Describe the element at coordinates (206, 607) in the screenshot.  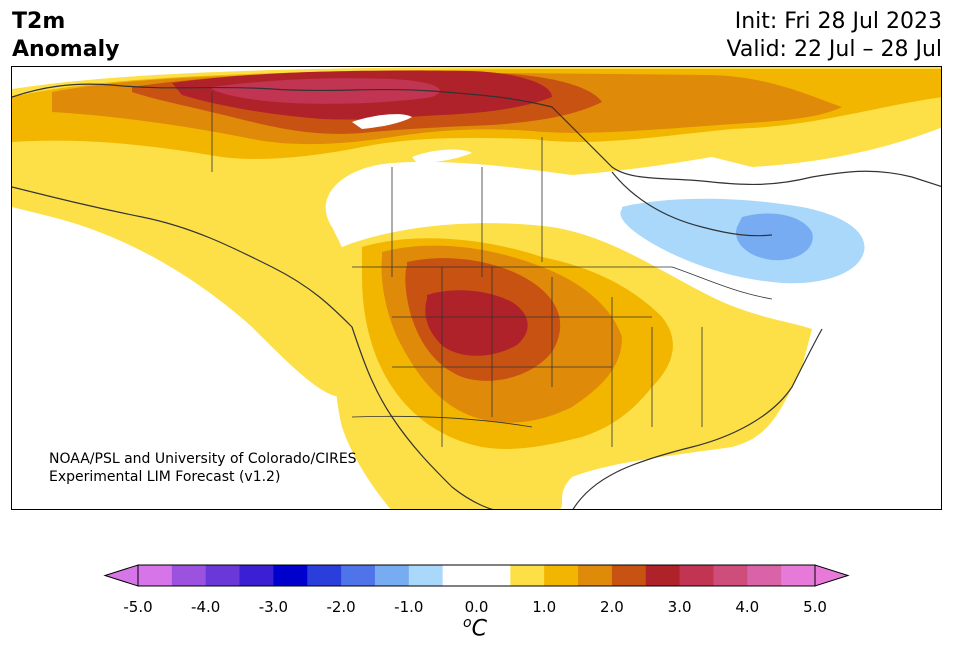
I see `colorbar-tick-label: -4.0` at that location.